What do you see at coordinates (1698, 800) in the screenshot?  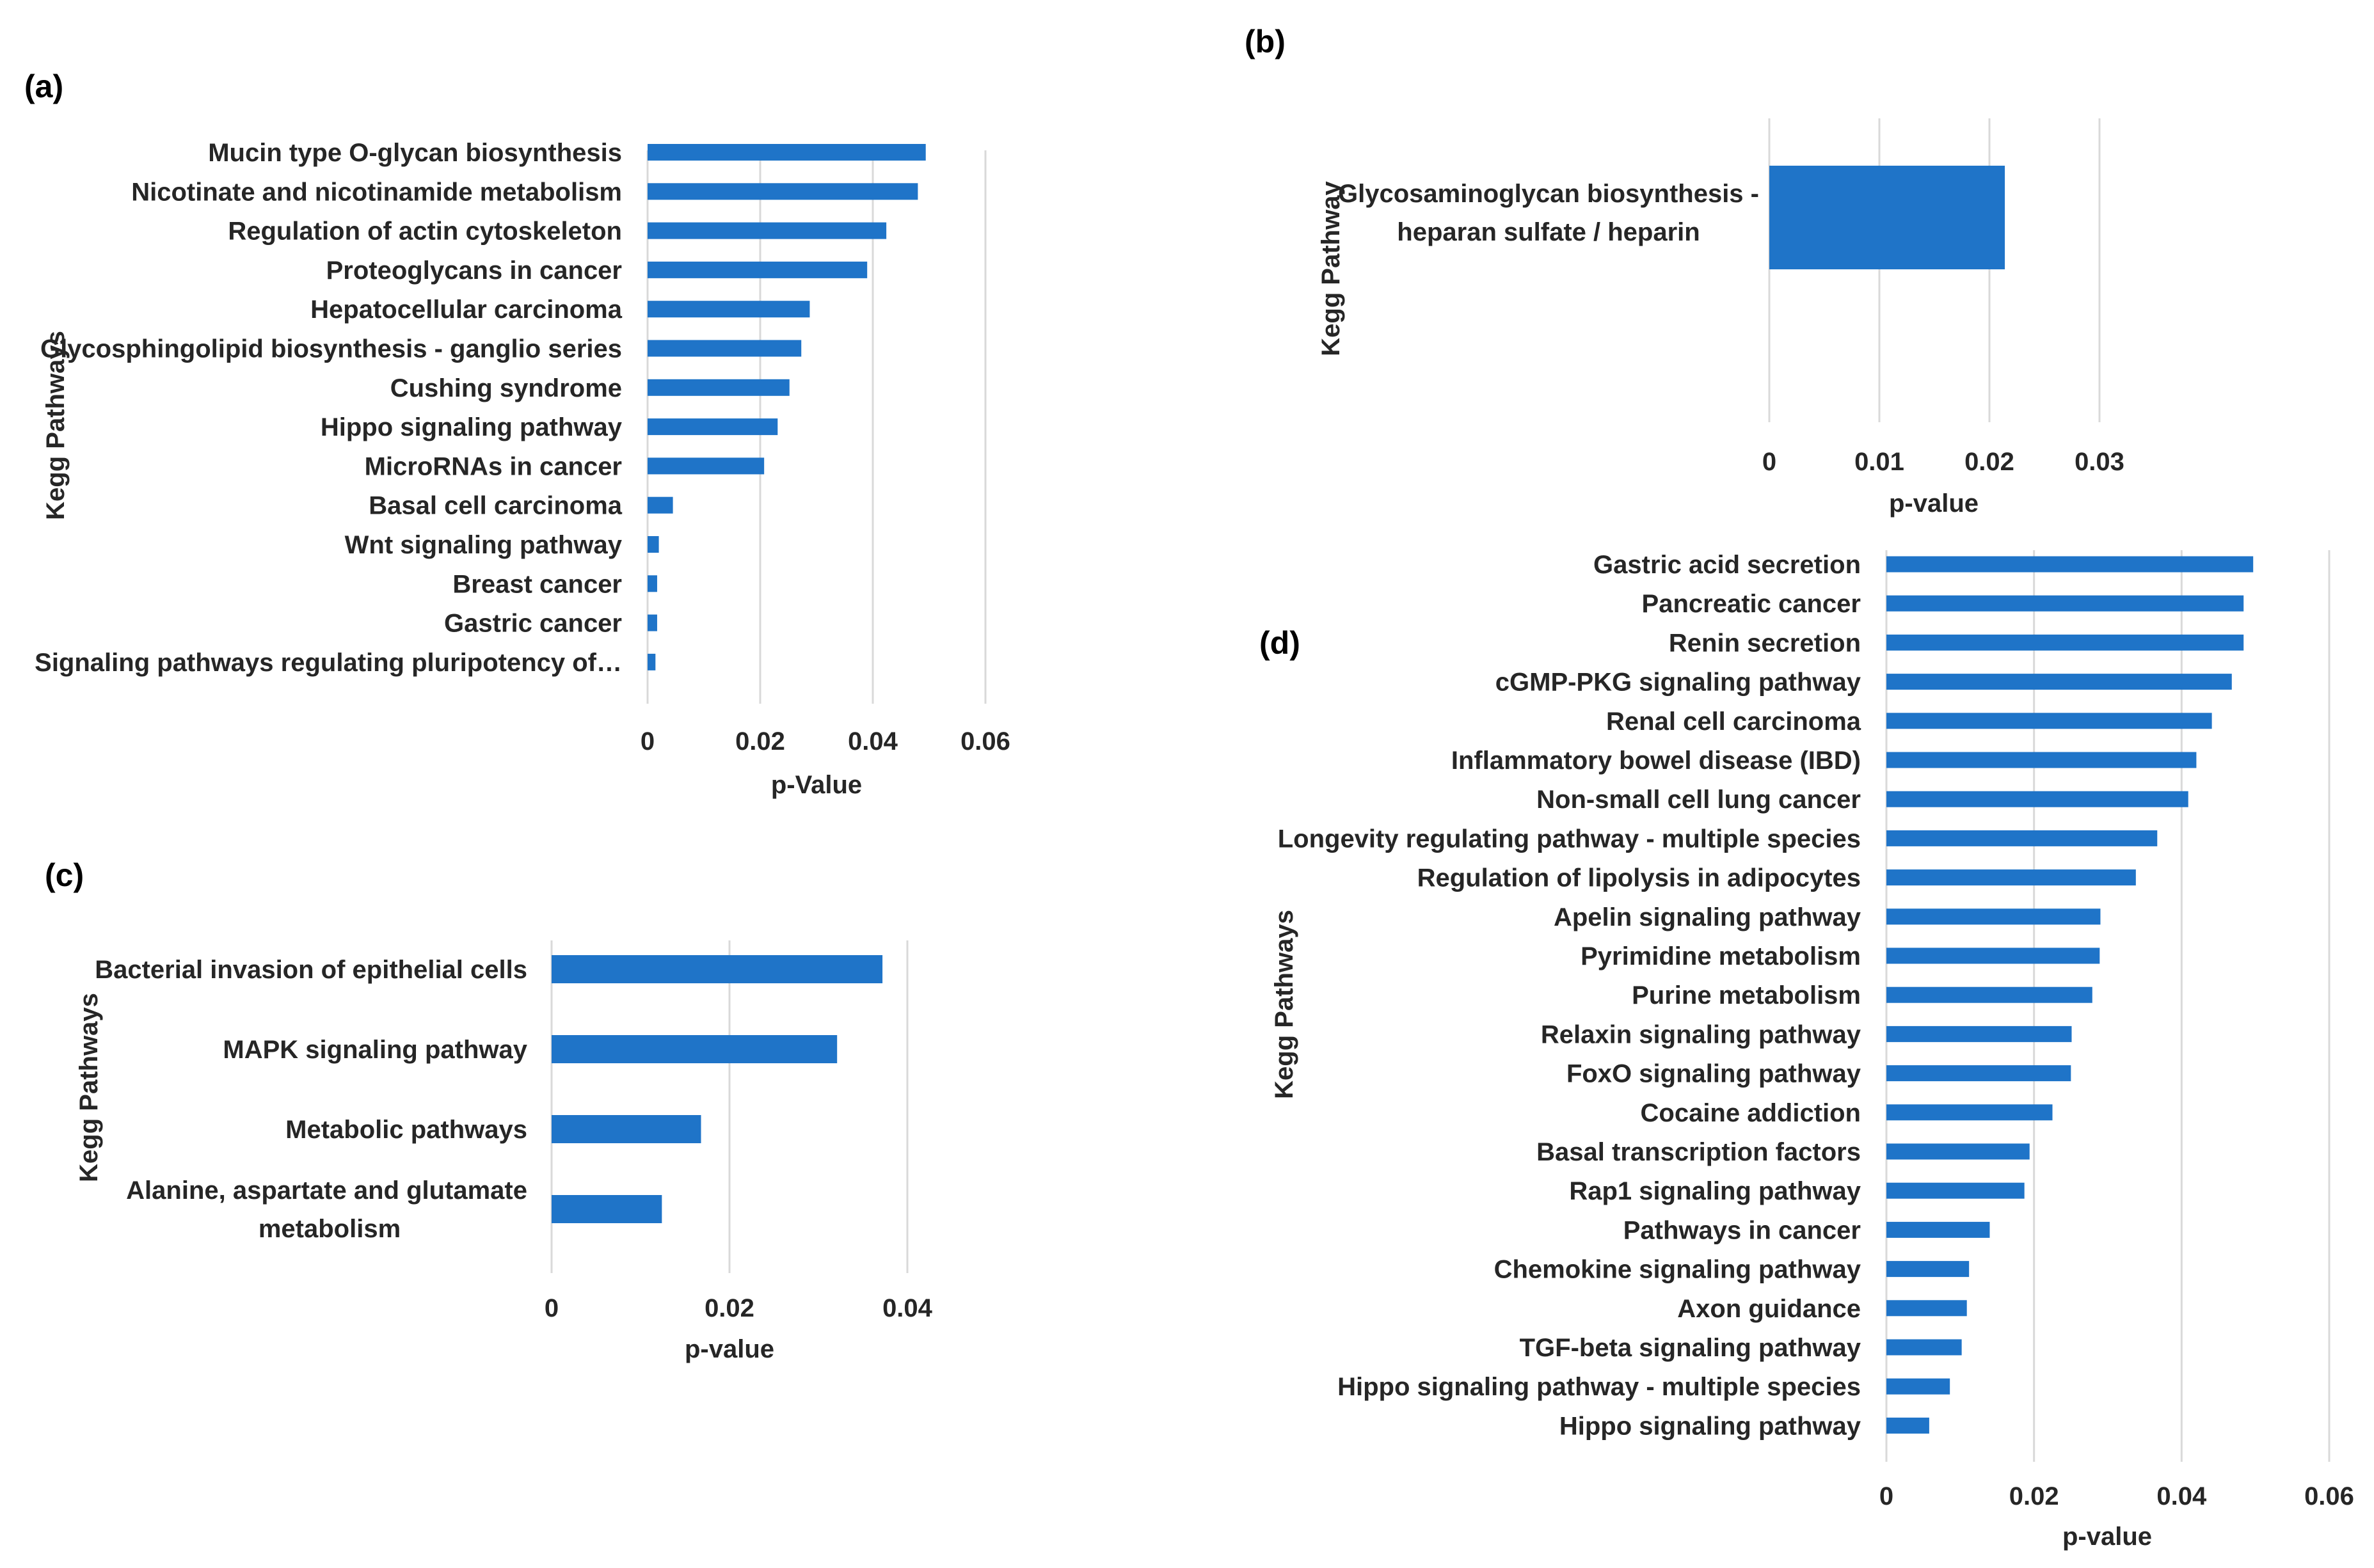 I see `category-label-d-6: Non-small cell lung cancer` at bounding box center [1698, 800].